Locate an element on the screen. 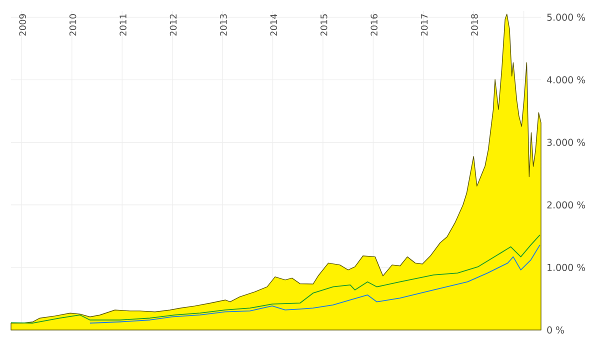  x-tick-label: 2016 is located at coordinates (374, 25).